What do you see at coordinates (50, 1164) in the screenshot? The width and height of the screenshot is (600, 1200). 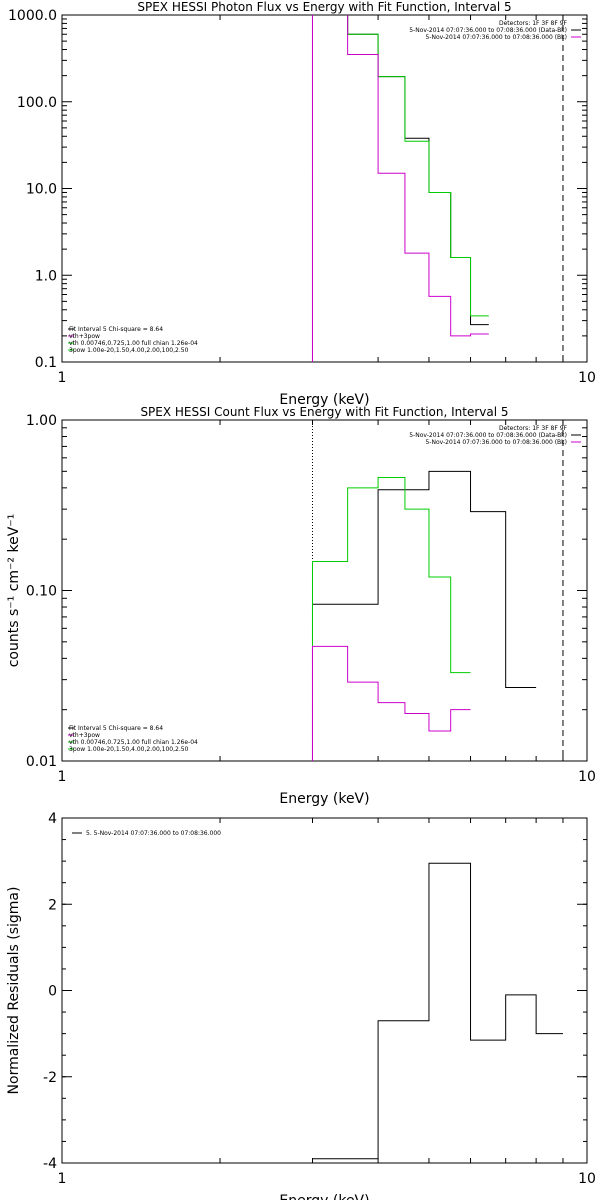 I see `y-tick-label: -4` at bounding box center [50, 1164].